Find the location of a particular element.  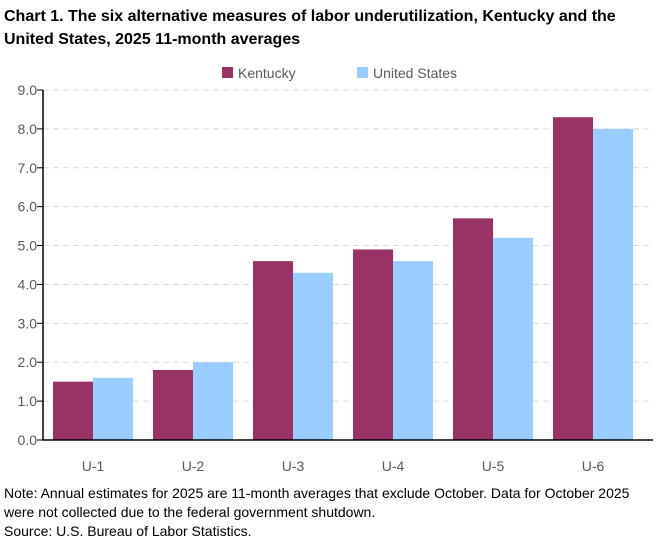

y-tick-label: 6.0 is located at coordinates (28, 207).